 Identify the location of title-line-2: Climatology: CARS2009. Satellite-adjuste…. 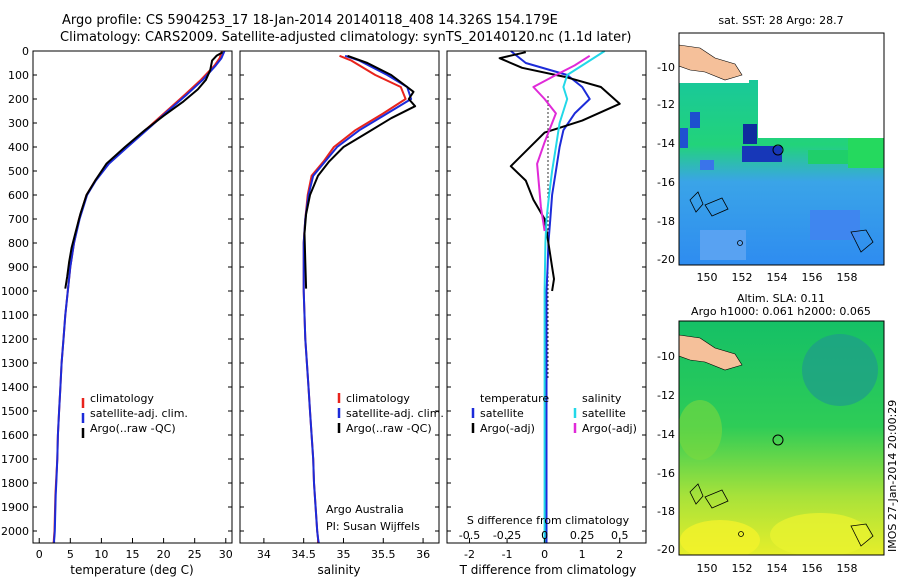
(346, 37).